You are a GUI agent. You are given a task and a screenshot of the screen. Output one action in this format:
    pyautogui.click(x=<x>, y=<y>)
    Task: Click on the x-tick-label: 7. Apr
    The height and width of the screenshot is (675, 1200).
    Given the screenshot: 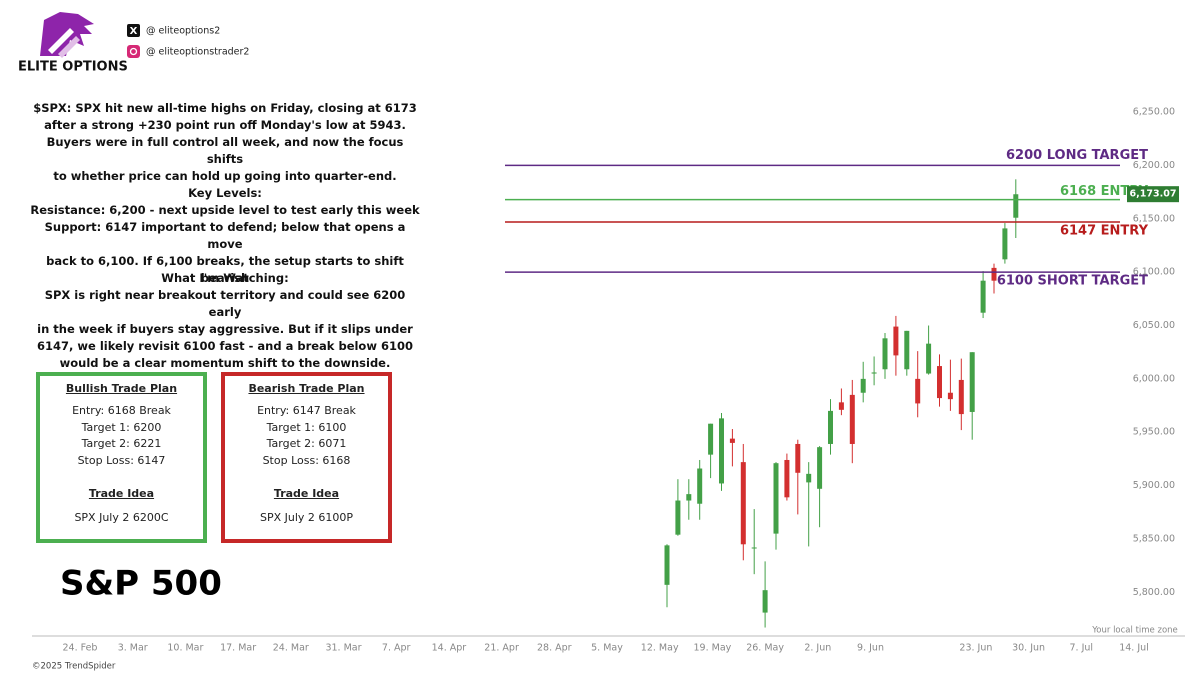 What is the action you would take?
    pyautogui.click(x=396, y=648)
    